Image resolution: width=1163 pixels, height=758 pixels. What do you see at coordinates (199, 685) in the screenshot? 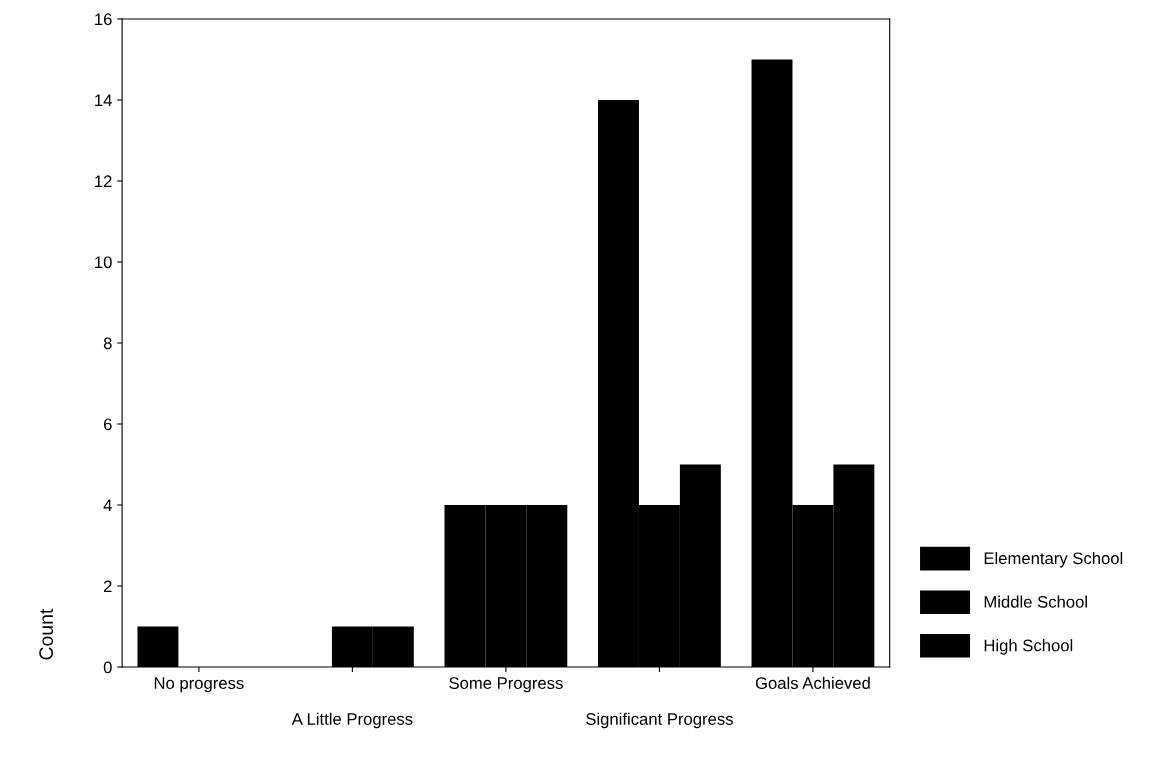
I see `x-tick-label: No progress` at bounding box center [199, 685].